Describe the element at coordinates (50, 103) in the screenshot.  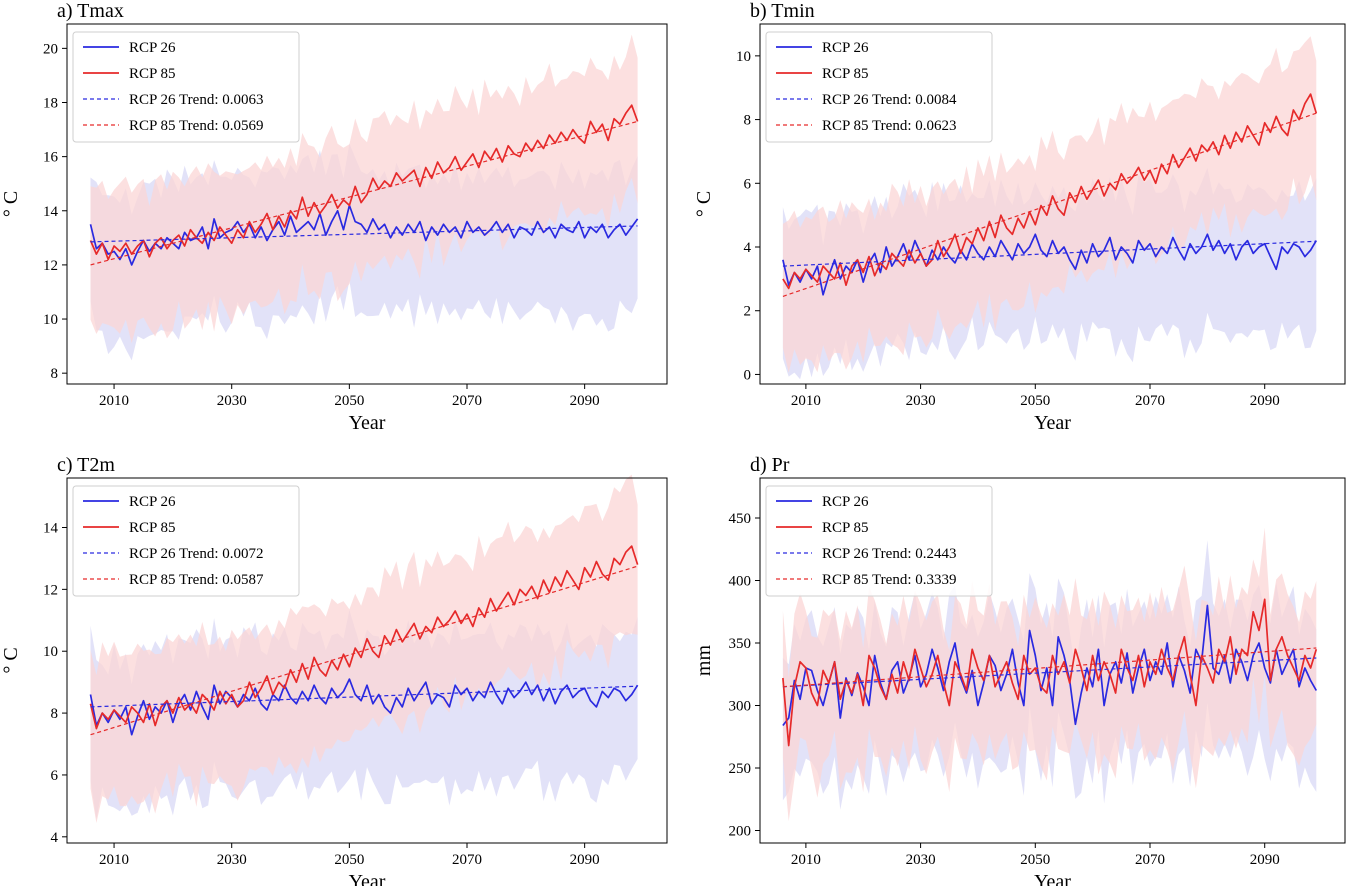
I see `y-tick-label: 18` at that location.